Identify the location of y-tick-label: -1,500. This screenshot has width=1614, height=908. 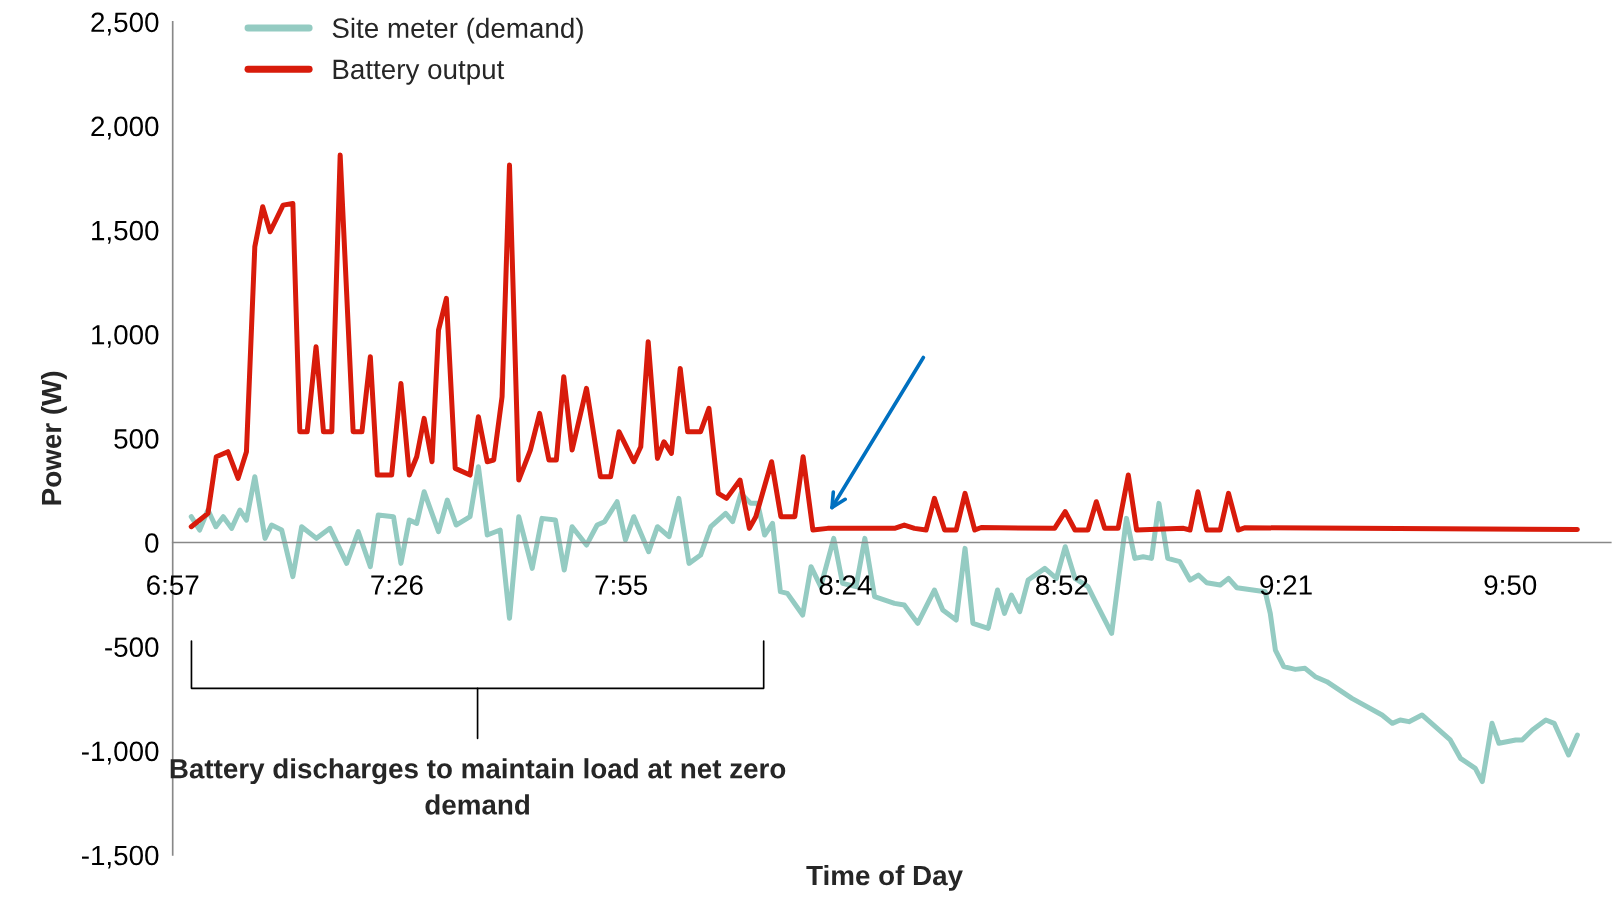
(120, 857).